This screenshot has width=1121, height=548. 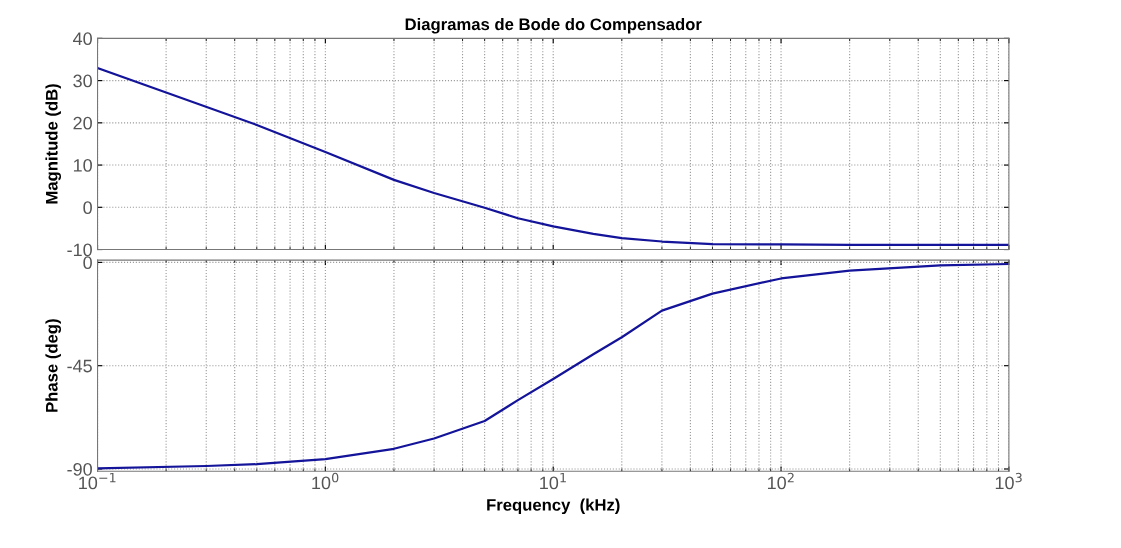 I want to click on y-tick-label: -10, so click(x=79, y=250).